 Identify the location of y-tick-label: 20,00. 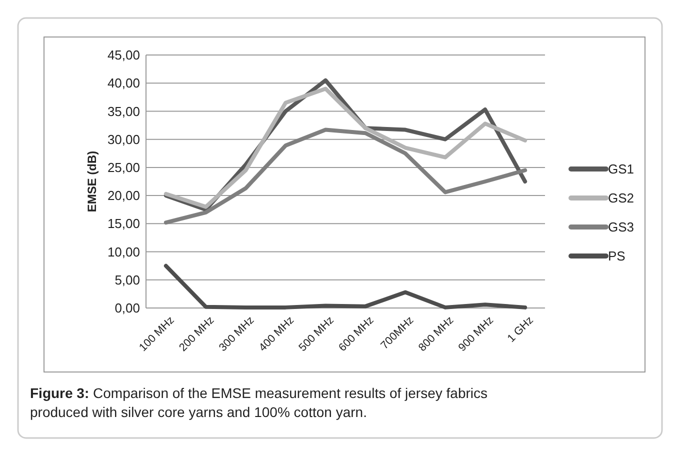
(123, 196).